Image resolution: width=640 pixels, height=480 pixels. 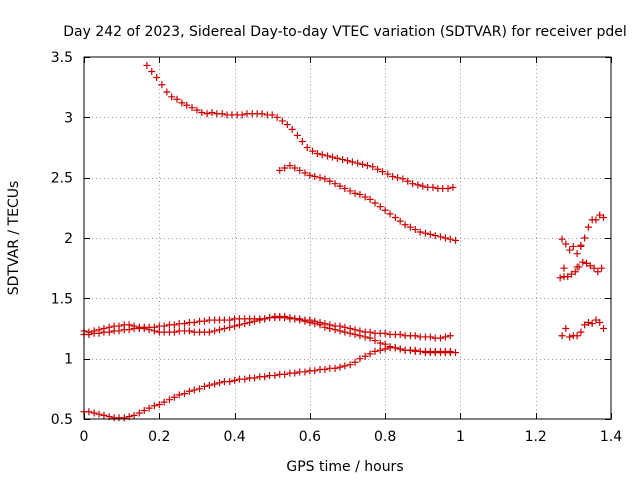 What do you see at coordinates (84, 437) in the screenshot?
I see `x-tick-label: 0` at bounding box center [84, 437].